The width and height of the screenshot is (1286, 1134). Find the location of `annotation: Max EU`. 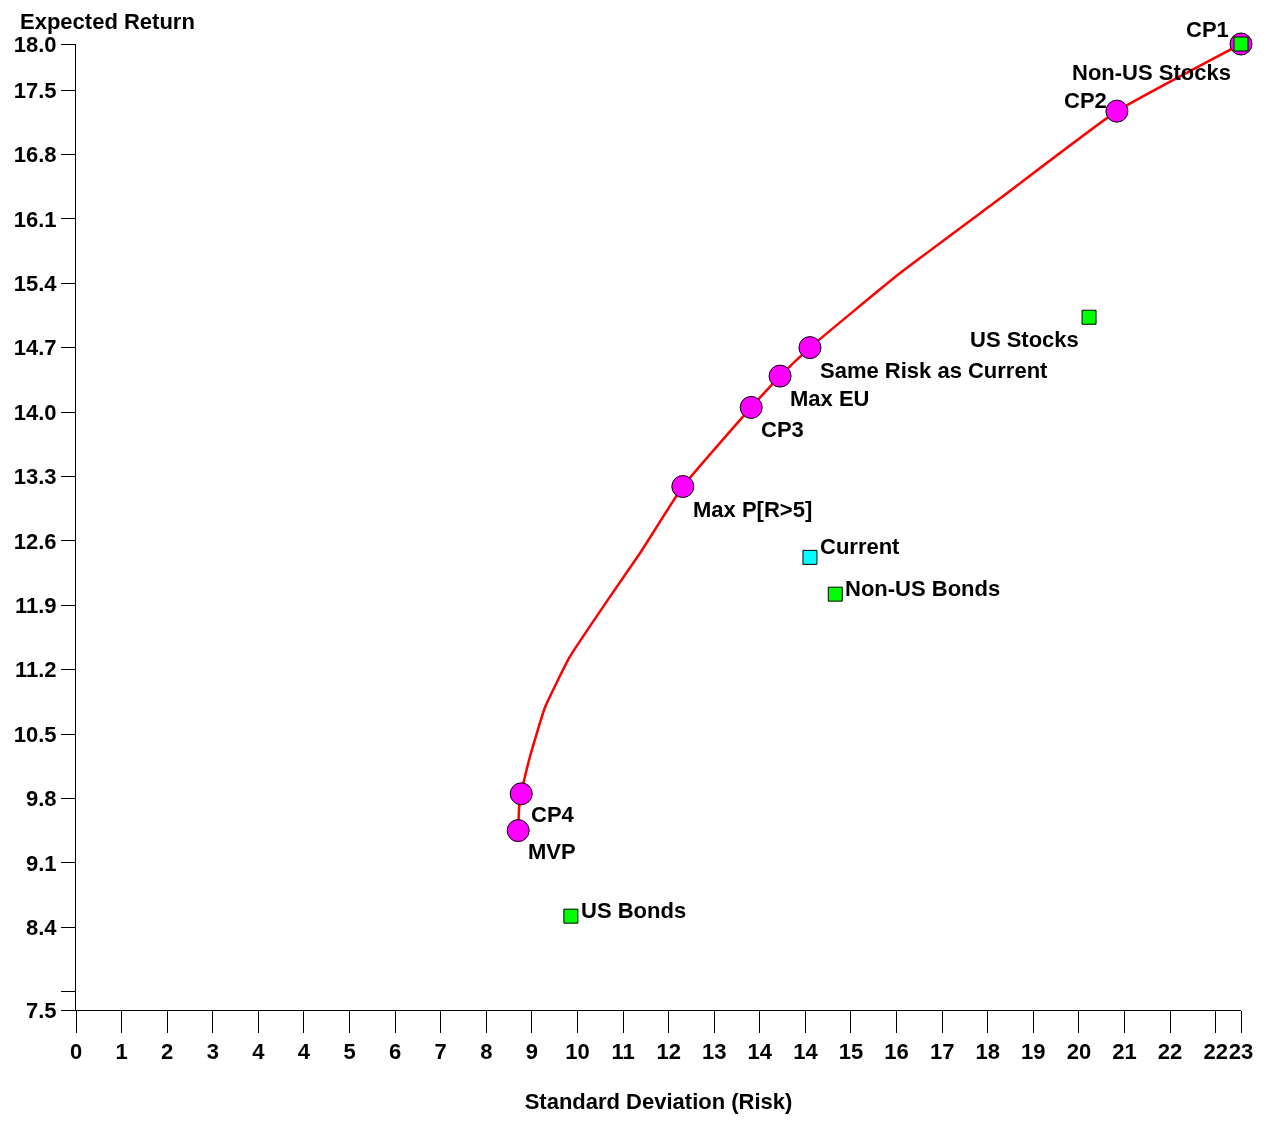

annotation: Max EU is located at coordinates (830, 398).